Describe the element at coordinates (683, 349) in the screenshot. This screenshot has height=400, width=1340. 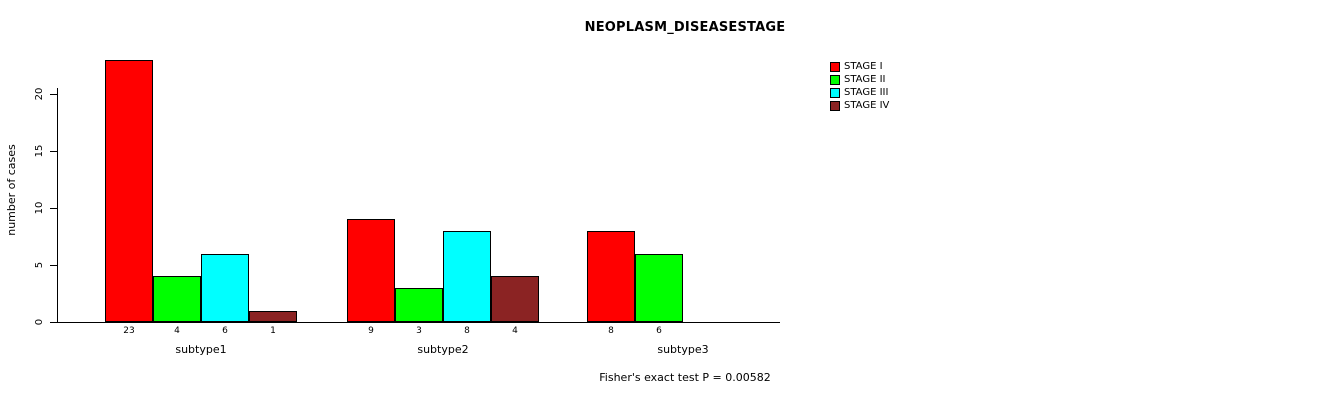
I see `category-label: subtype3` at that location.